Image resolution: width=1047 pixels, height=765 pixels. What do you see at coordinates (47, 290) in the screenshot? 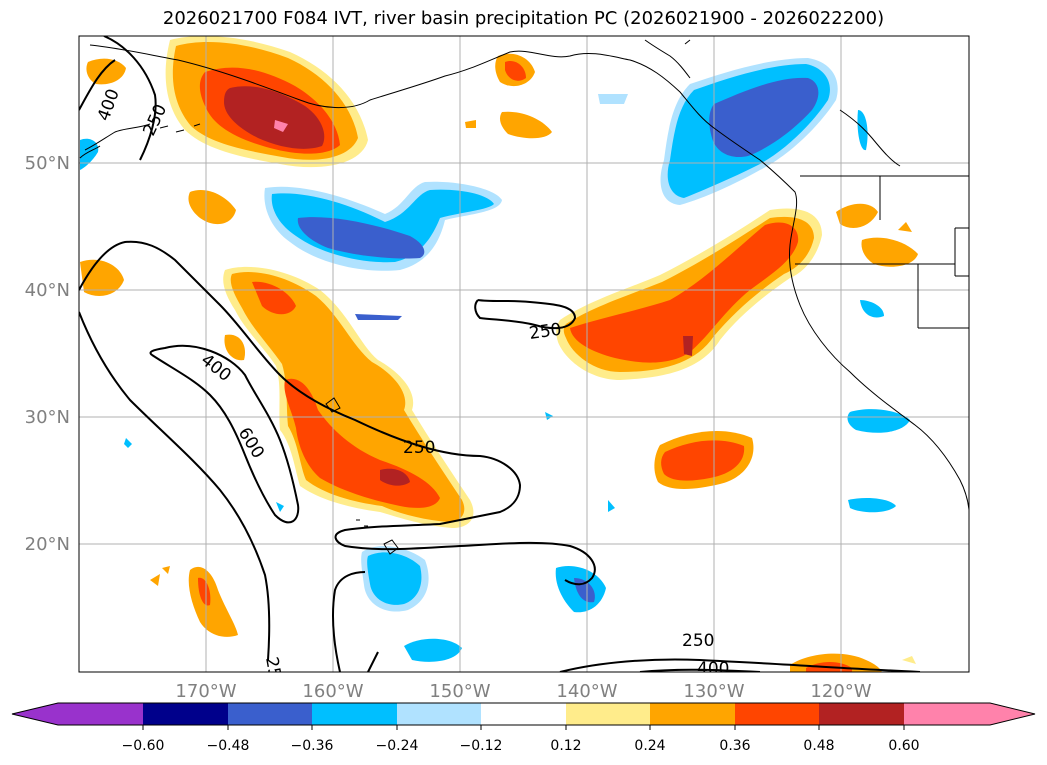
I see `lat-label: 40°N` at bounding box center [47, 290].